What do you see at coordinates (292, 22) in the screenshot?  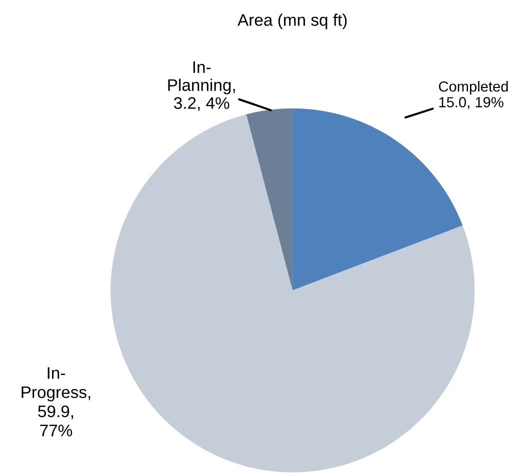 I see `chart-title: Area (mn sq ft)` at bounding box center [292, 22].